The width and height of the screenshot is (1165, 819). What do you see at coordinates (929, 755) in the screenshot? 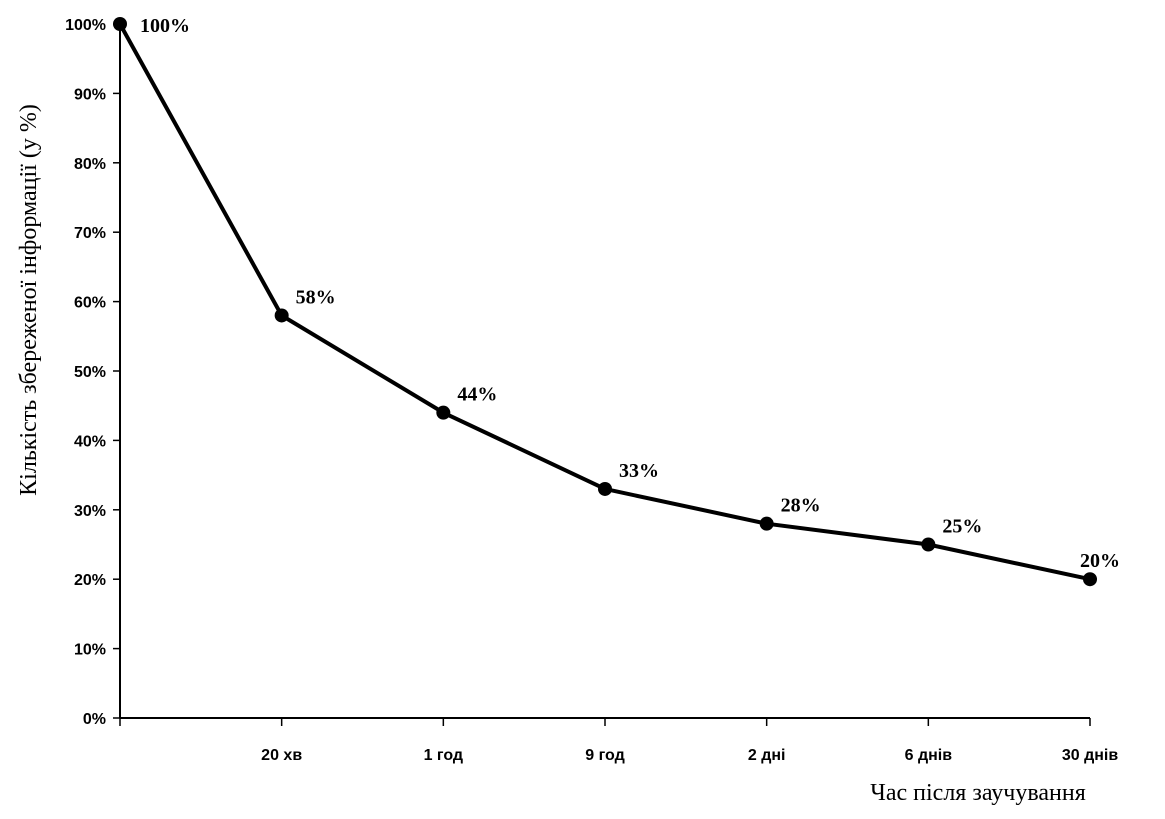
I see `x-tick-label: 6 днів` at bounding box center [929, 755].